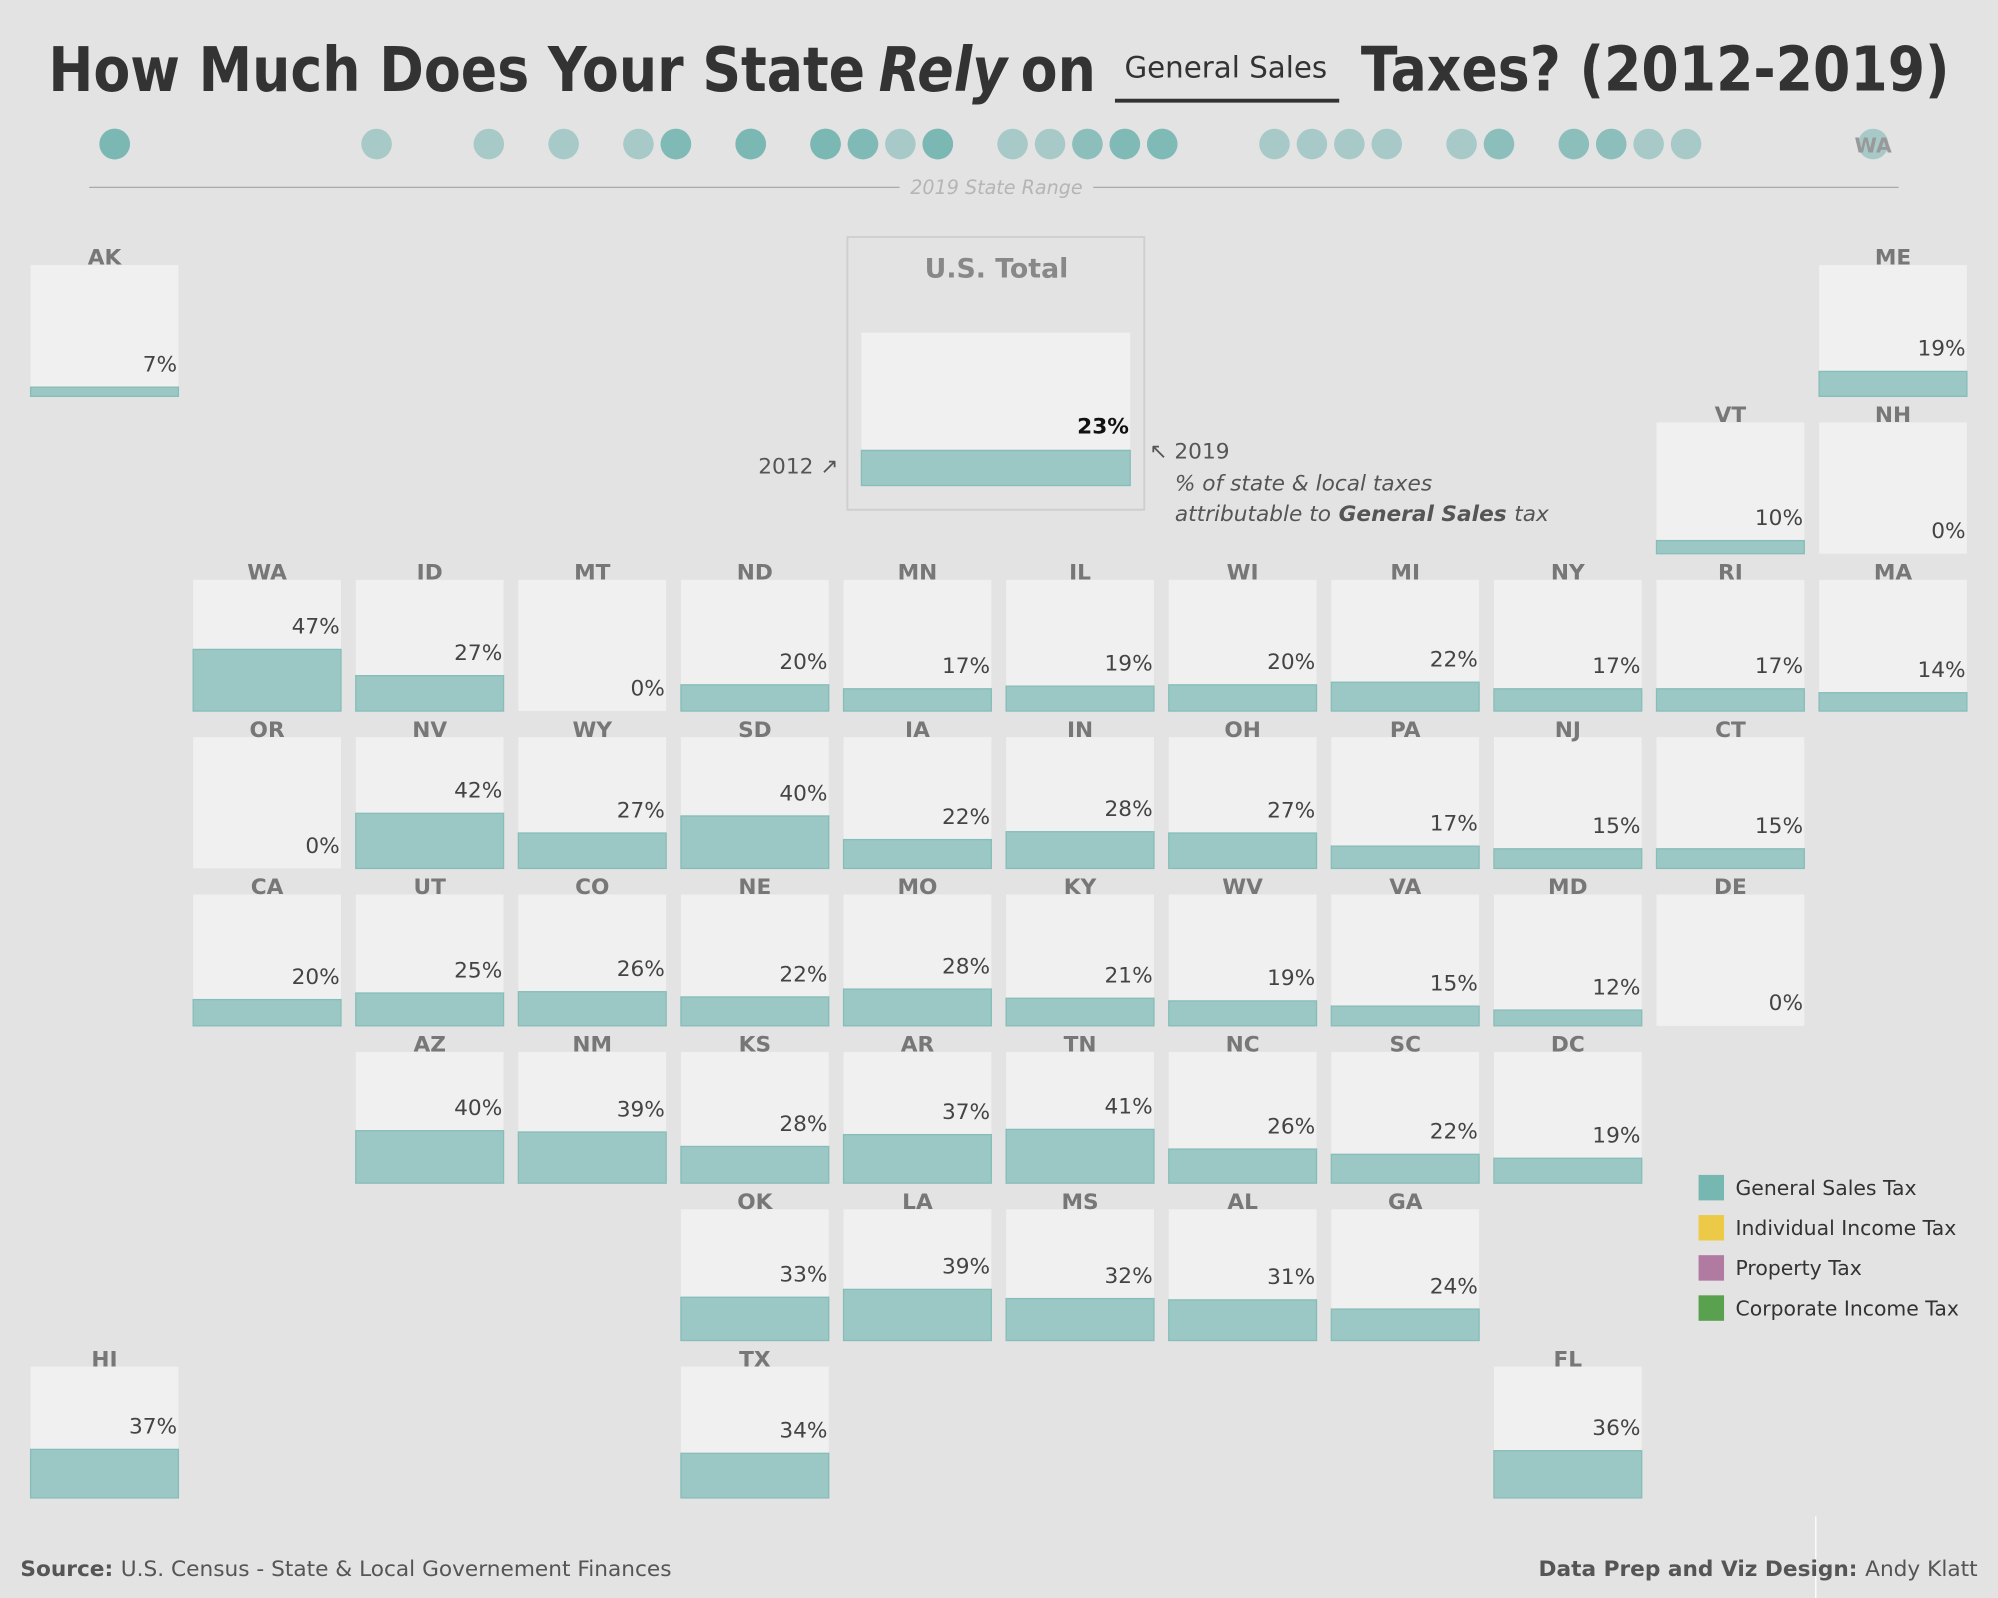 Image resolution: width=1998 pixels, height=1598 pixels. I want to click on state-abbr: VT, so click(1731, 415).